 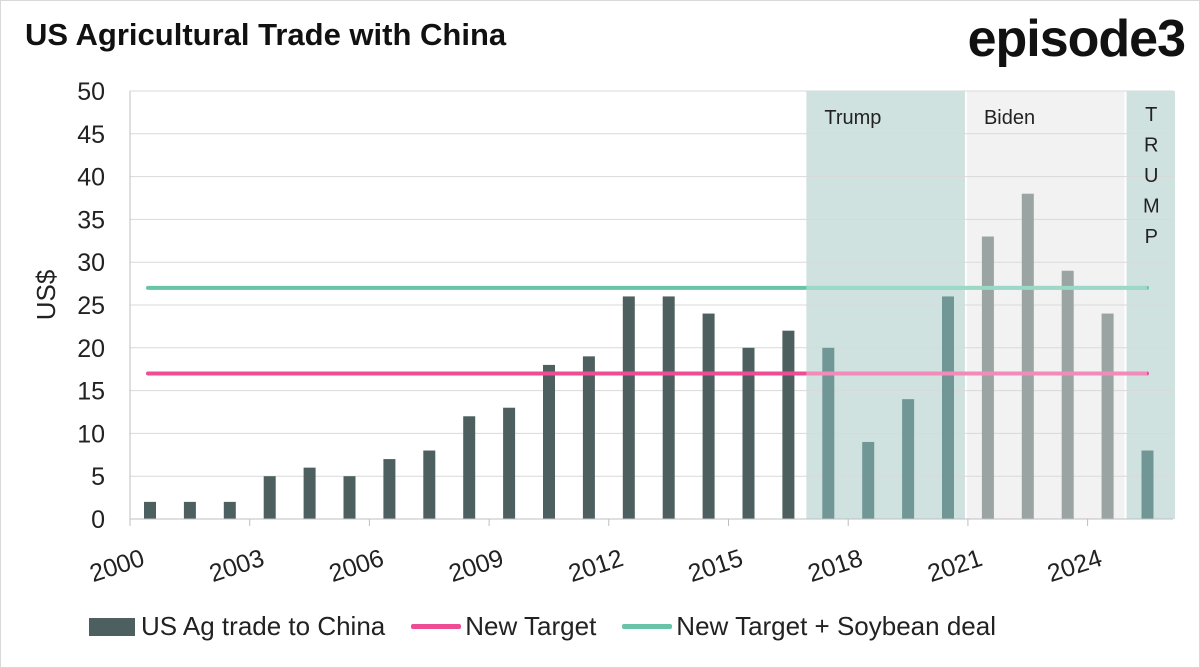 I want to click on legend-item-target: New Target, so click(x=503, y=626).